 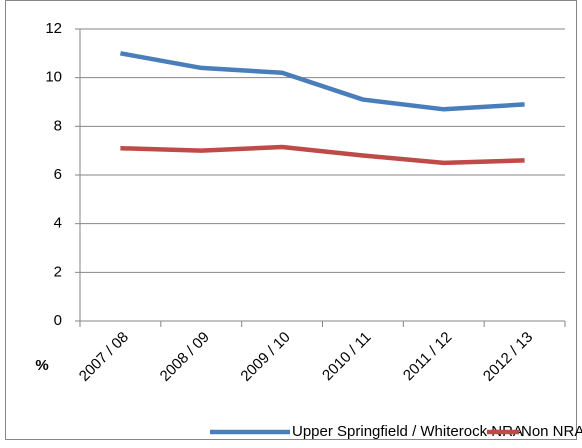 What do you see at coordinates (41, 365) in the screenshot?
I see `y-axis-label: %` at bounding box center [41, 365].